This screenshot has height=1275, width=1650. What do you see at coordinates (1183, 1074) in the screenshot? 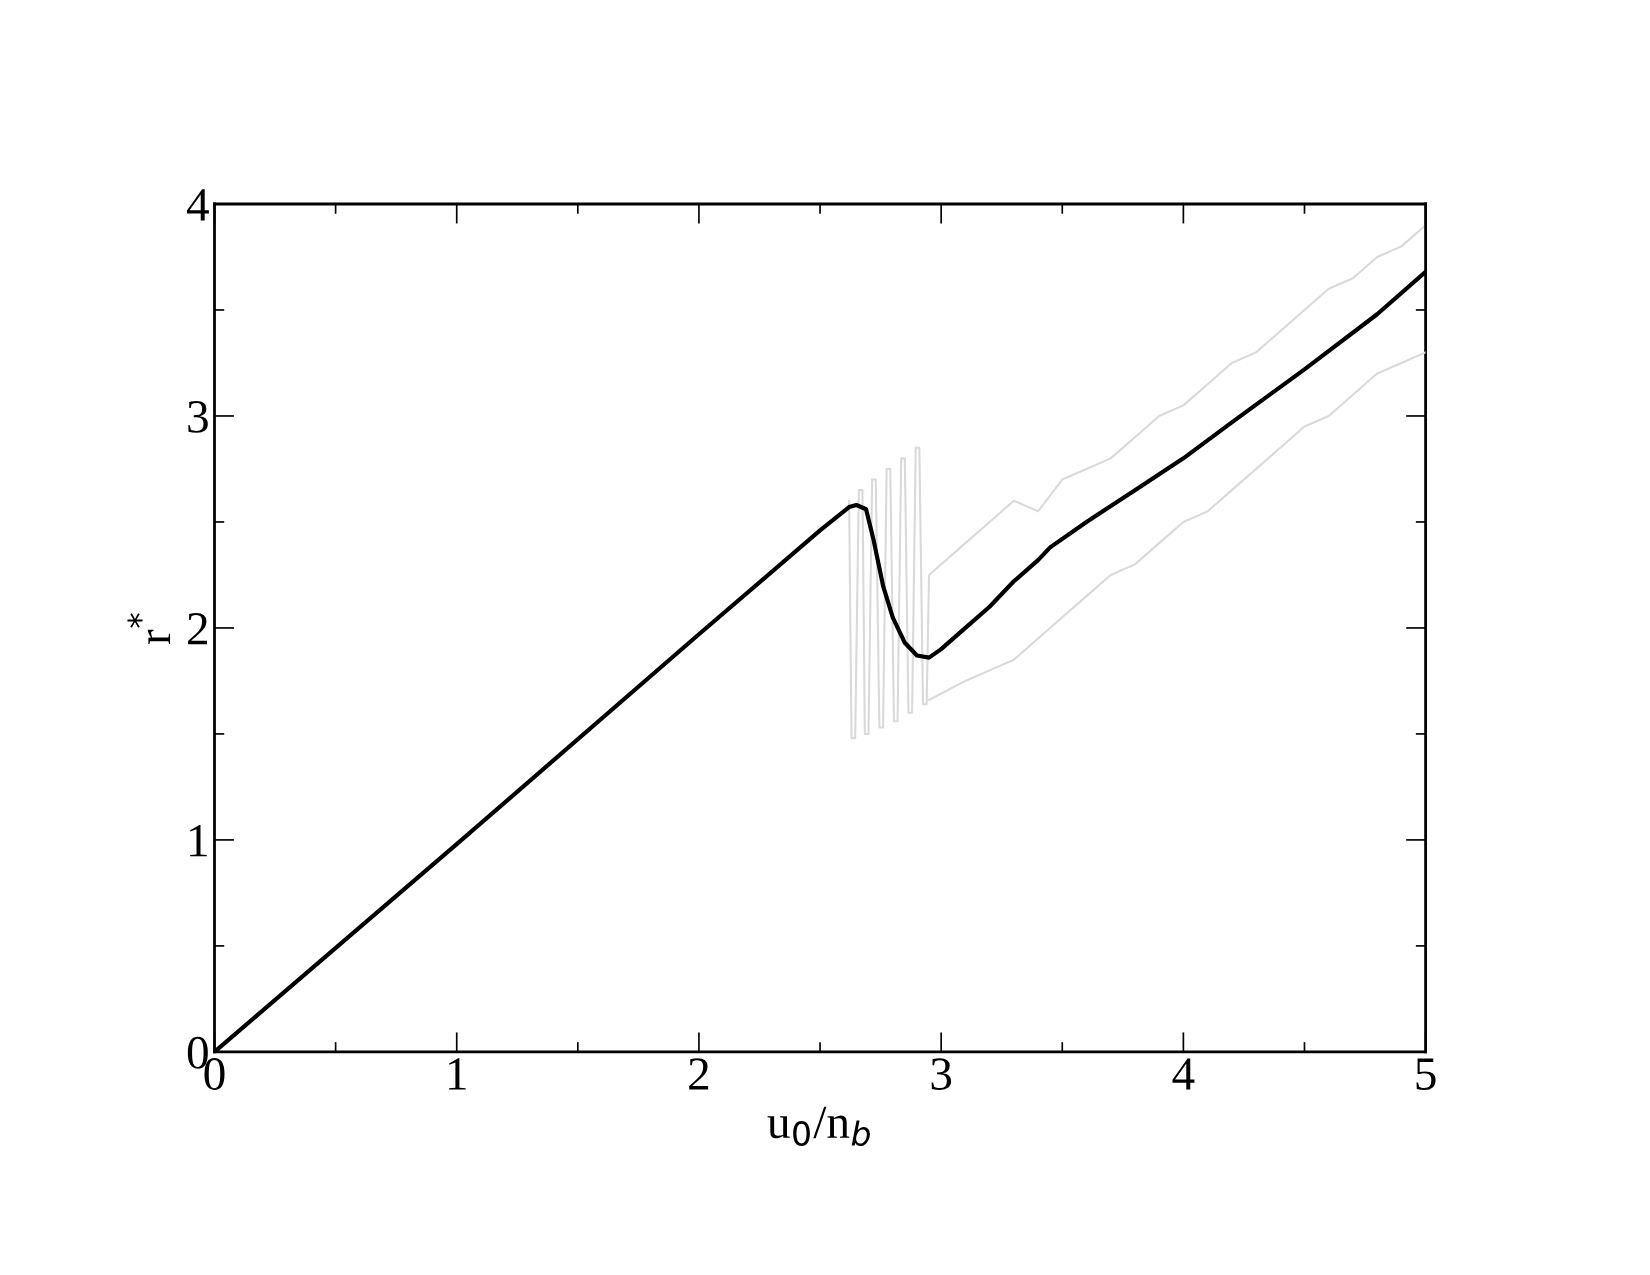
I see `x-tick-label: 4` at bounding box center [1183, 1074].